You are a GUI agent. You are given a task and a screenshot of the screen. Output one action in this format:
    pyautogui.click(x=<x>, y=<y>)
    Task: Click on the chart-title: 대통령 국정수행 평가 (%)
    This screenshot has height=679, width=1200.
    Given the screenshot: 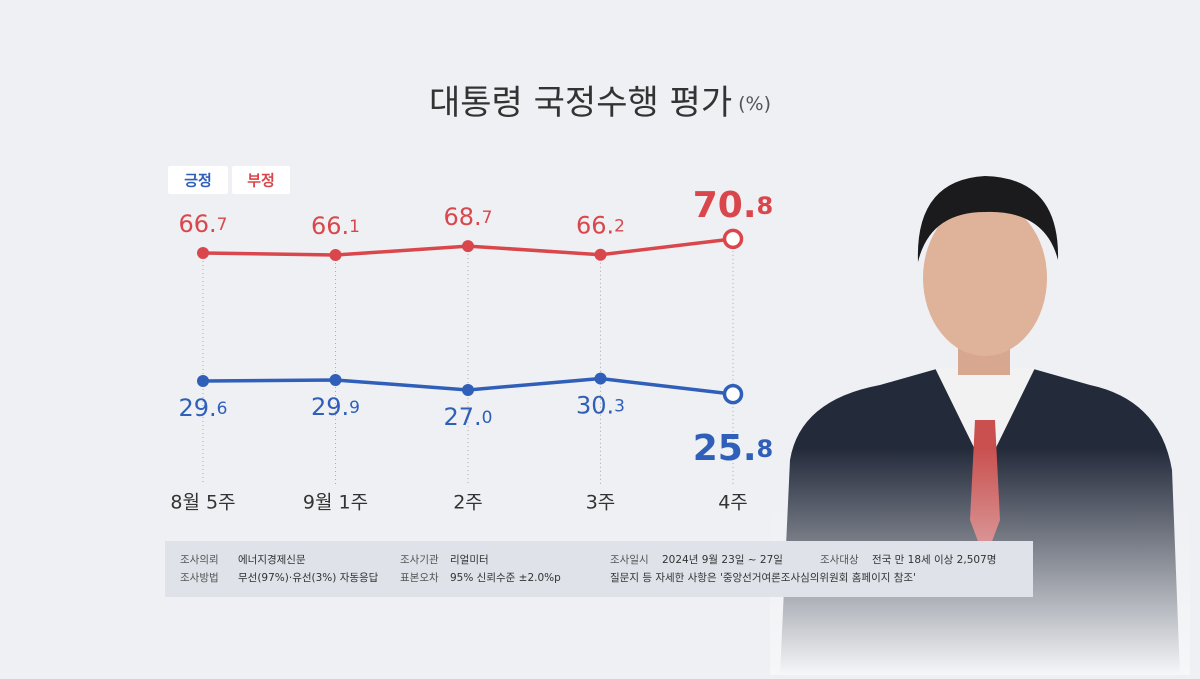 What is the action you would take?
    pyautogui.click(x=600, y=103)
    